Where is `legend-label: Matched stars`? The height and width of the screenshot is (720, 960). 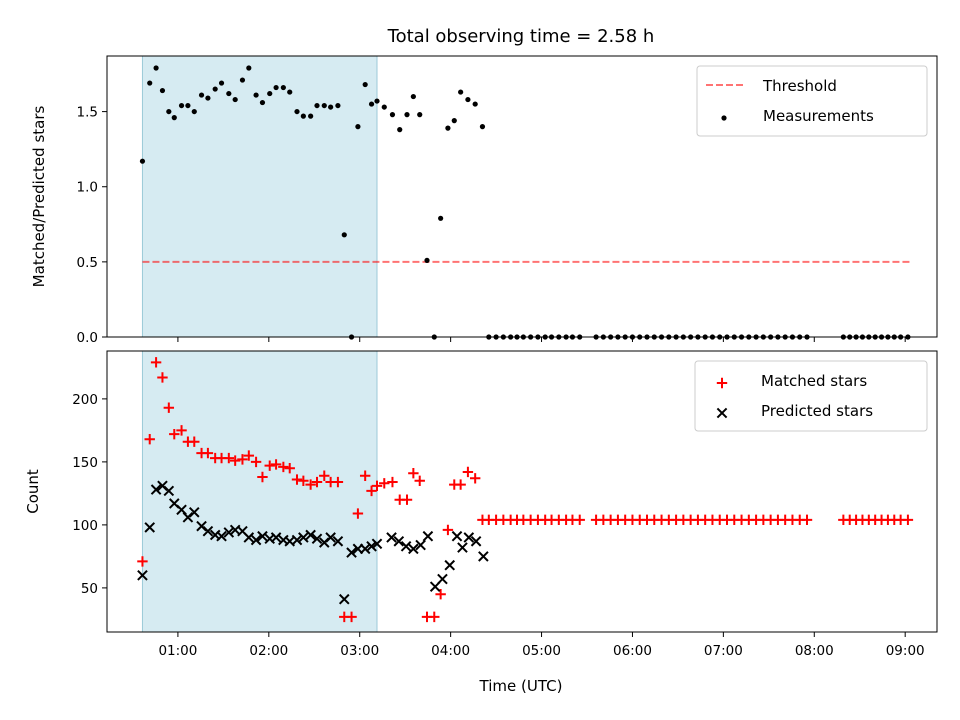
legend-label: Matched stars is located at coordinates (814, 381).